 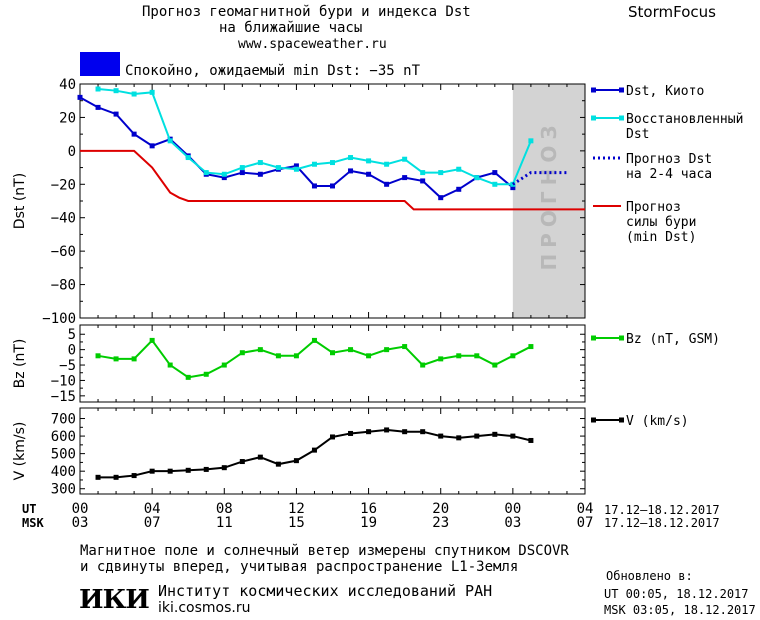 What do you see at coordinates (673, 339) in the screenshot?
I see `legend-label: Bz (nT, GSM)` at bounding box center [673, 339].